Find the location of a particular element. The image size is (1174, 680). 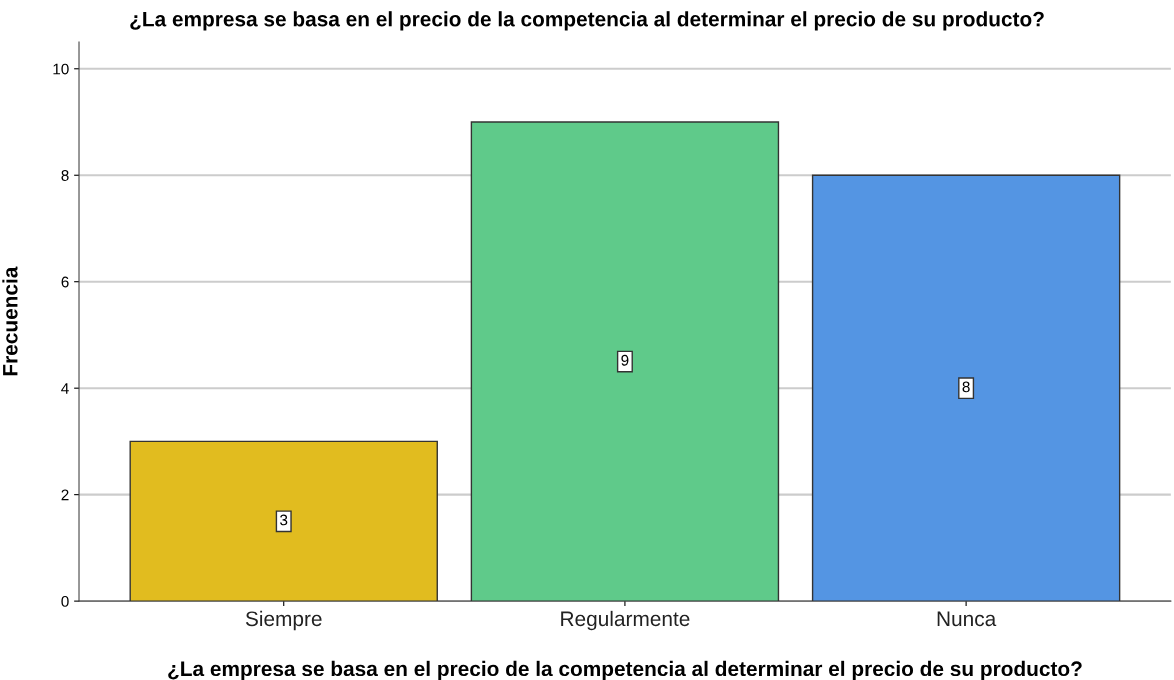

y-tick-label: 4 is located at coordinates (65, 388).